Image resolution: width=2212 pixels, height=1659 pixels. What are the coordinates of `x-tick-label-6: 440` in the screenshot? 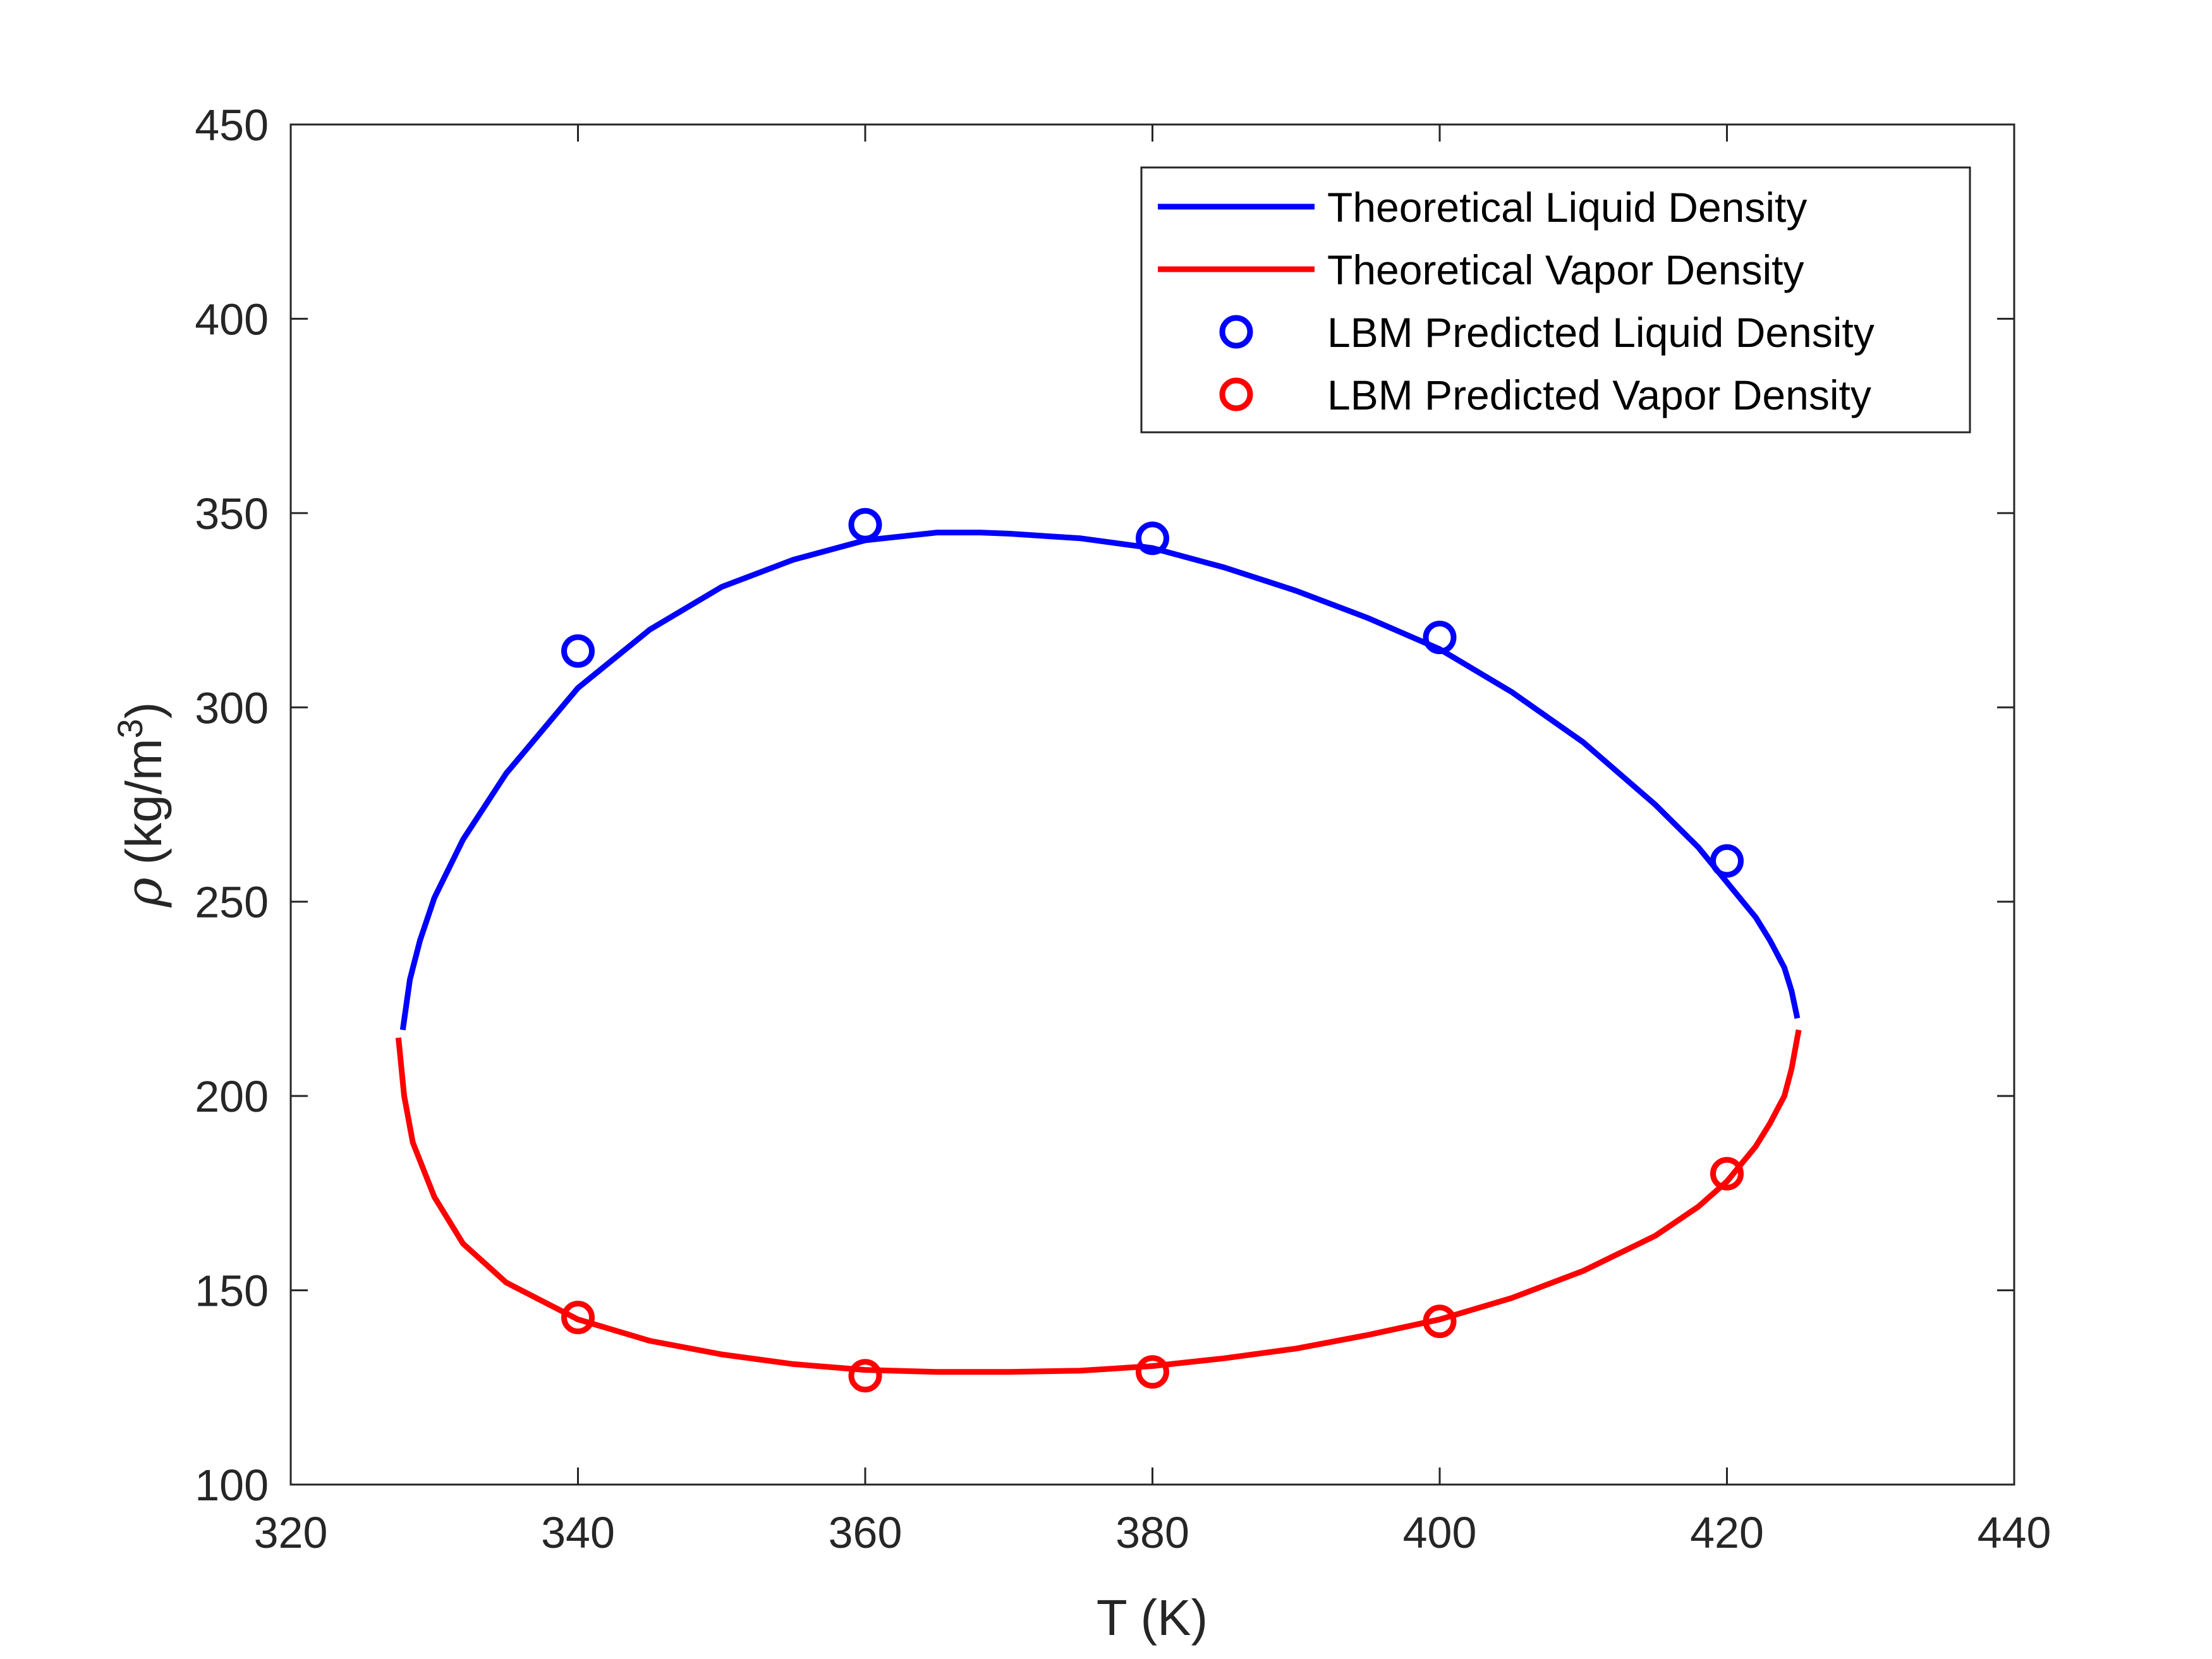 It's located at (2014, 1532).